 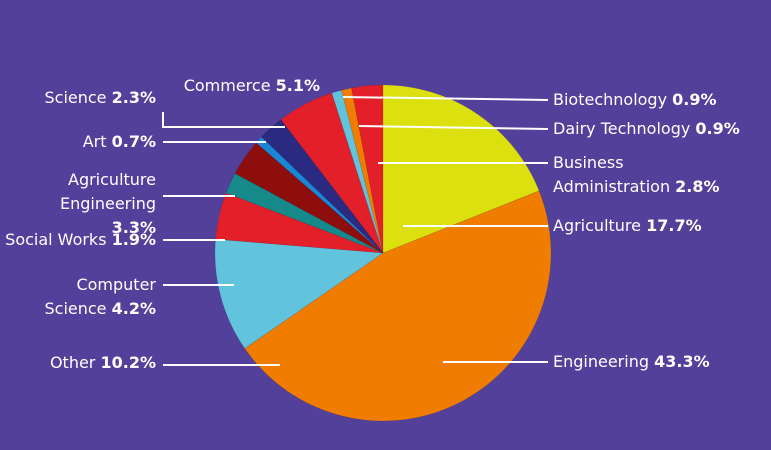 I want to click on category-name: Other, so click(x=72, y=362).